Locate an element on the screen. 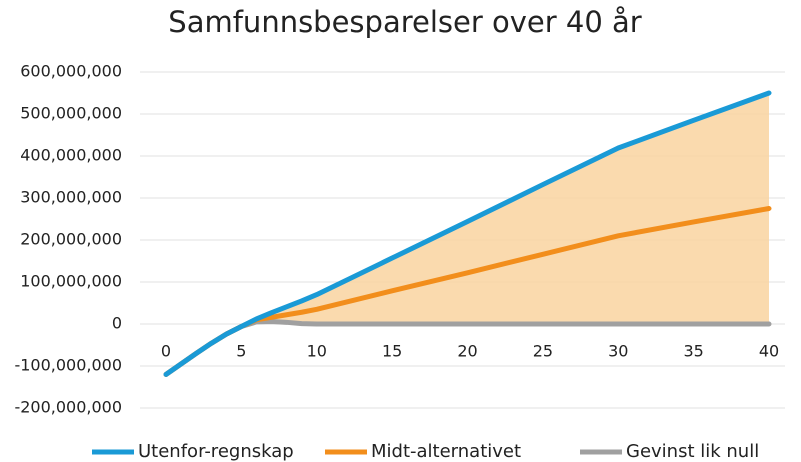  y-tick-label: 200,000,000 is located at coordinates (71, 239).